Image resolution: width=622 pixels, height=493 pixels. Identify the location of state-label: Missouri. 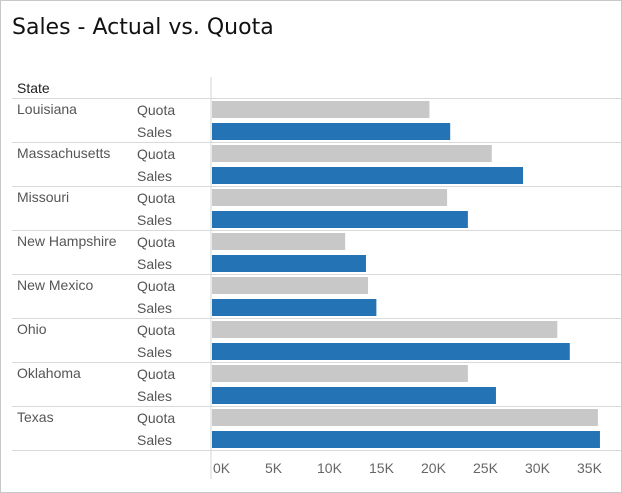
(43, 197).